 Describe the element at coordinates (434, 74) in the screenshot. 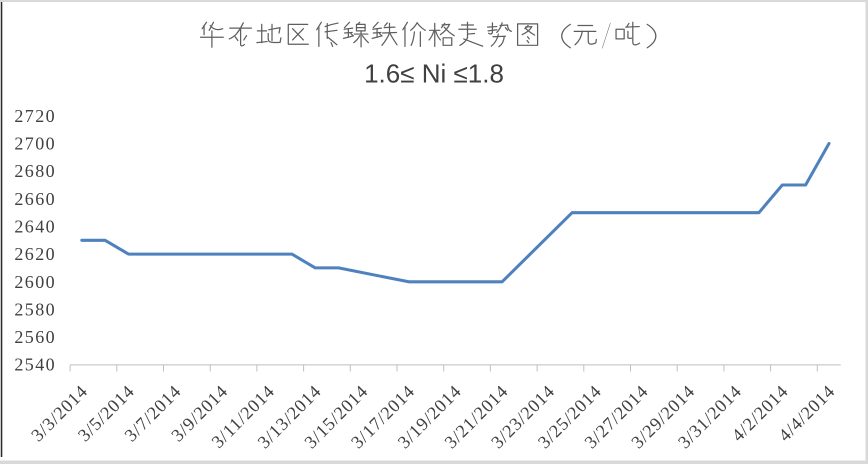

I see `svg-text: 1.6≤ Ni ≤1.8` at that location.